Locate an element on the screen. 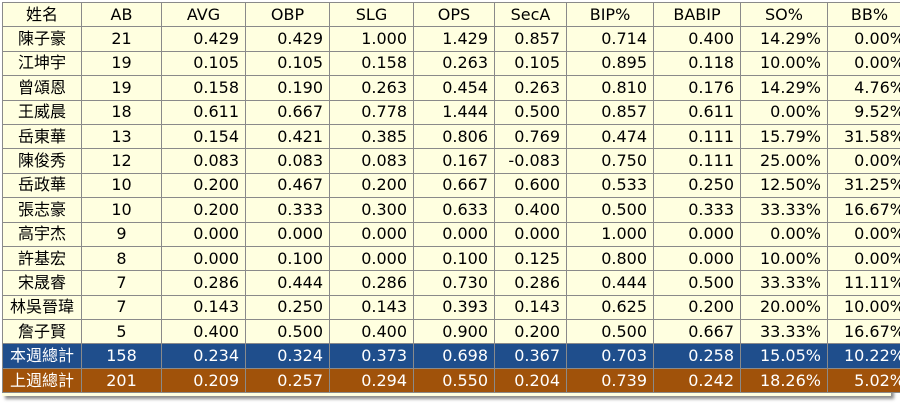  col-header-obp: OBP is located at coordinates (287, 14).